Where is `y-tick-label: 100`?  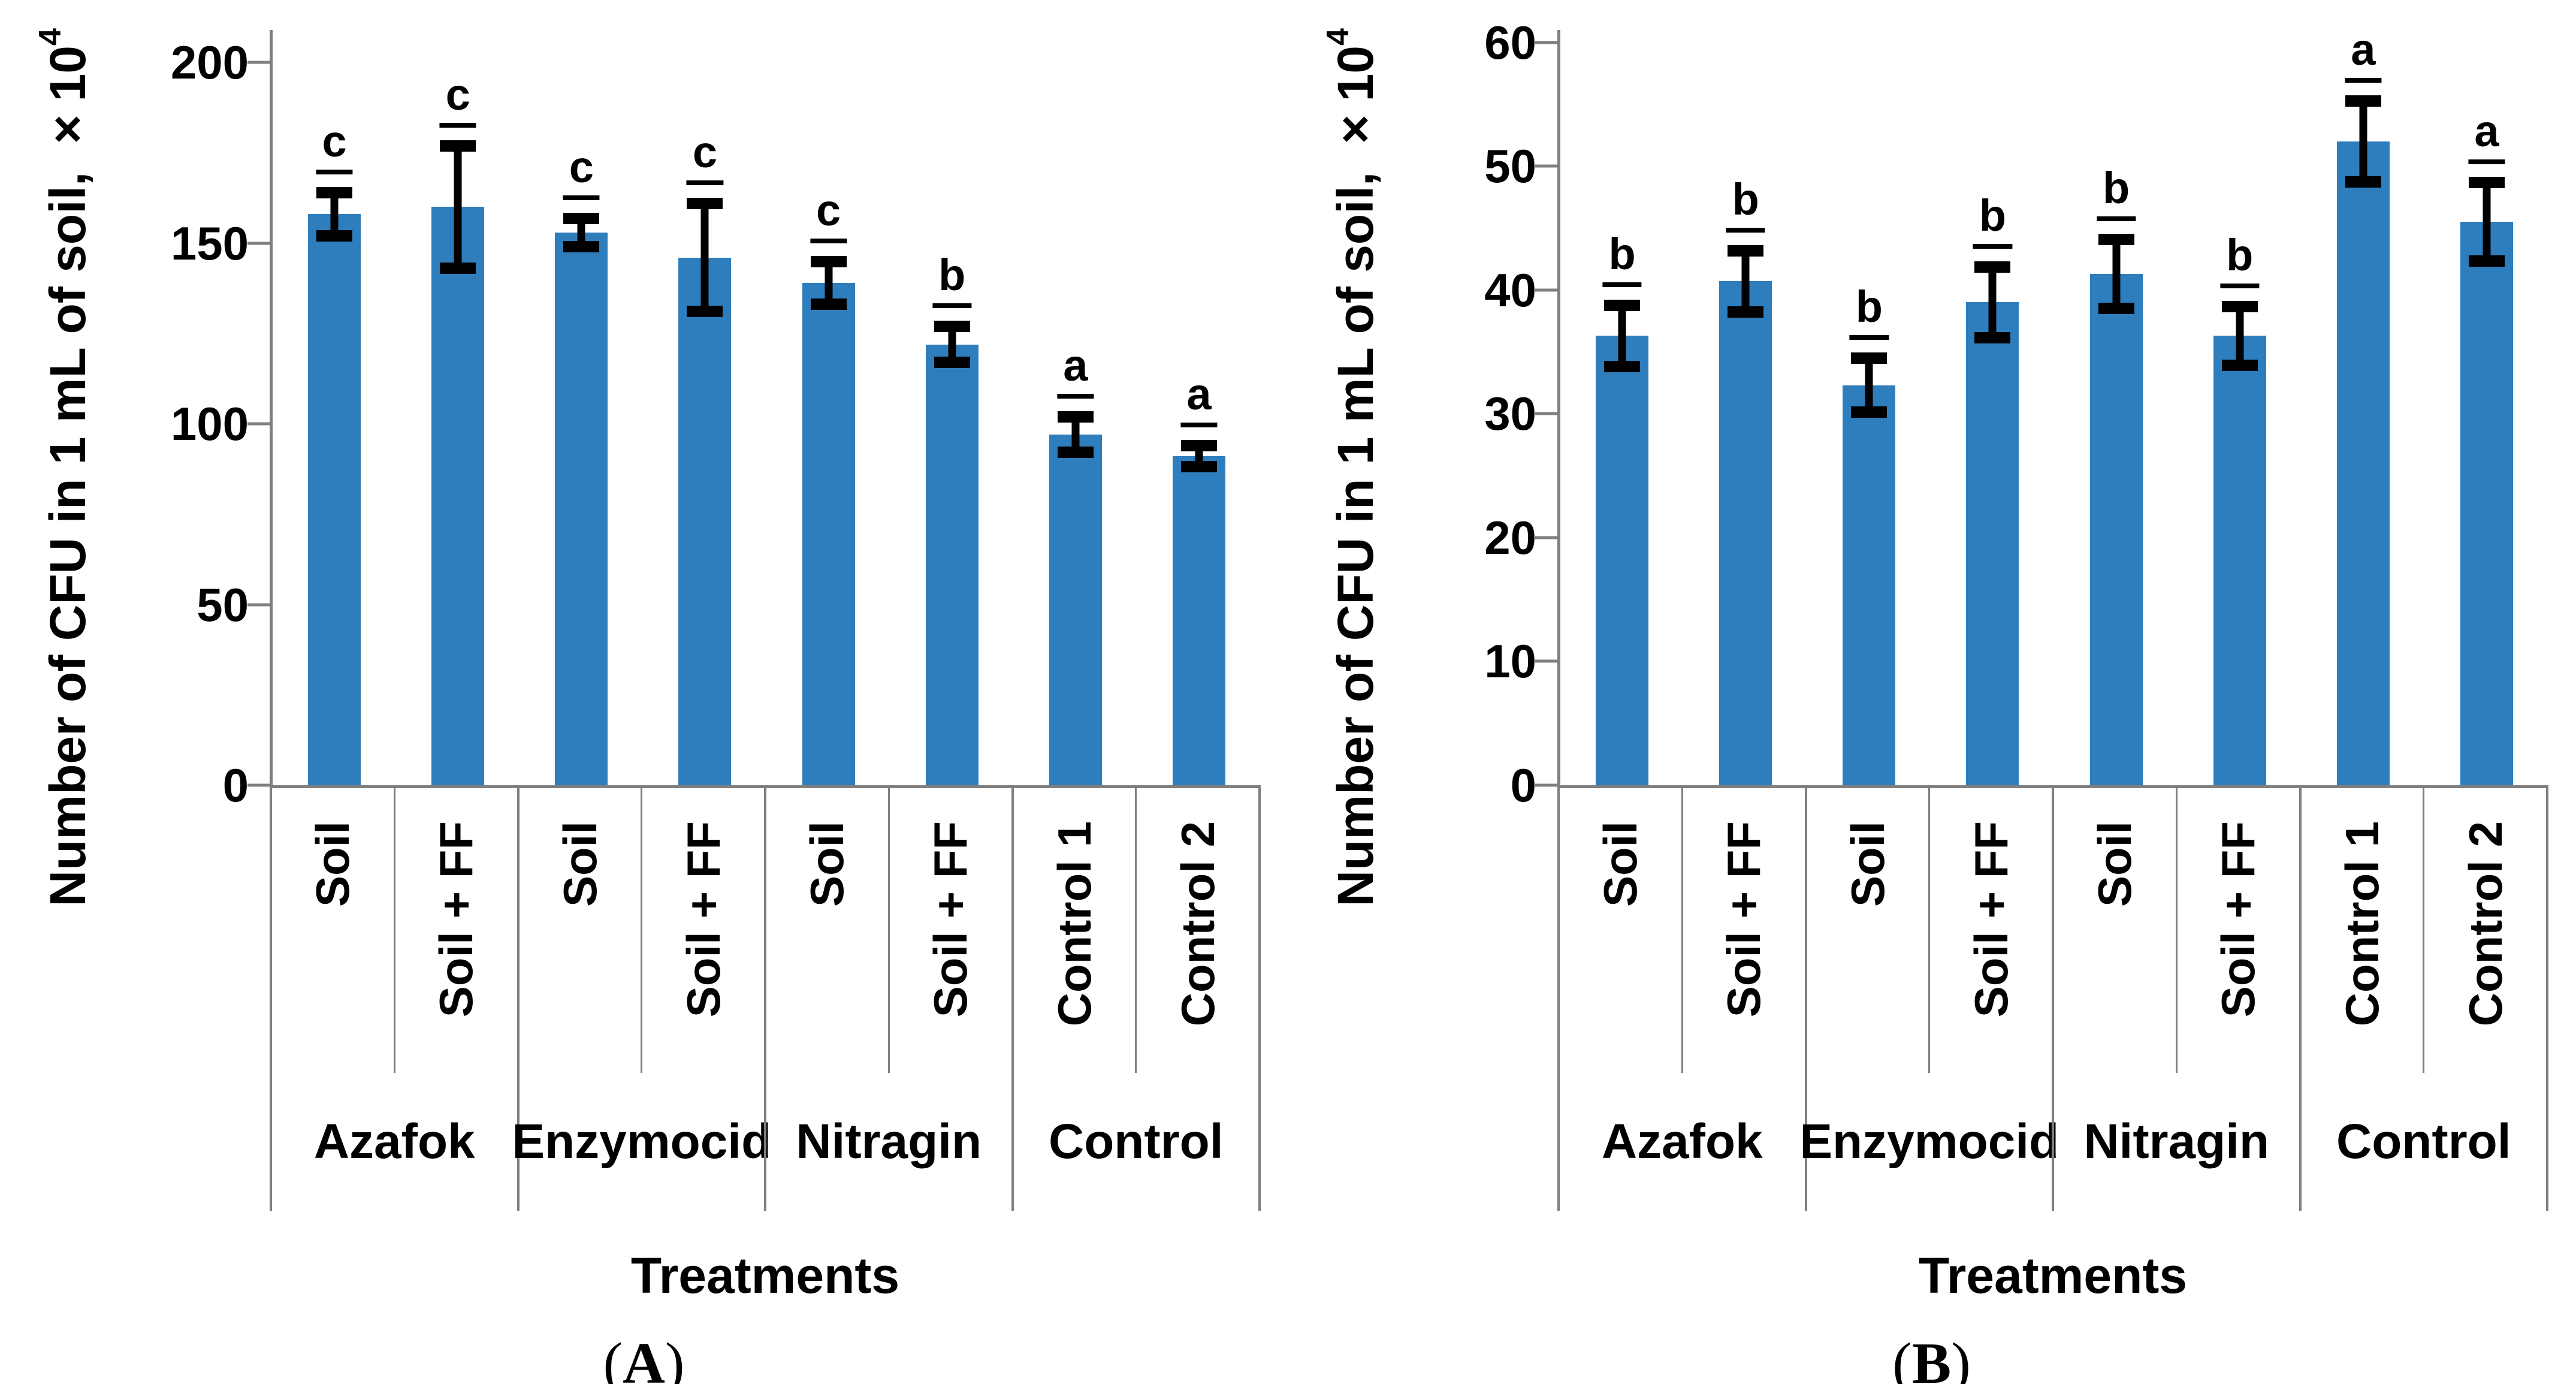
y-tick-label: 100 is located at coordinates (209, 424).